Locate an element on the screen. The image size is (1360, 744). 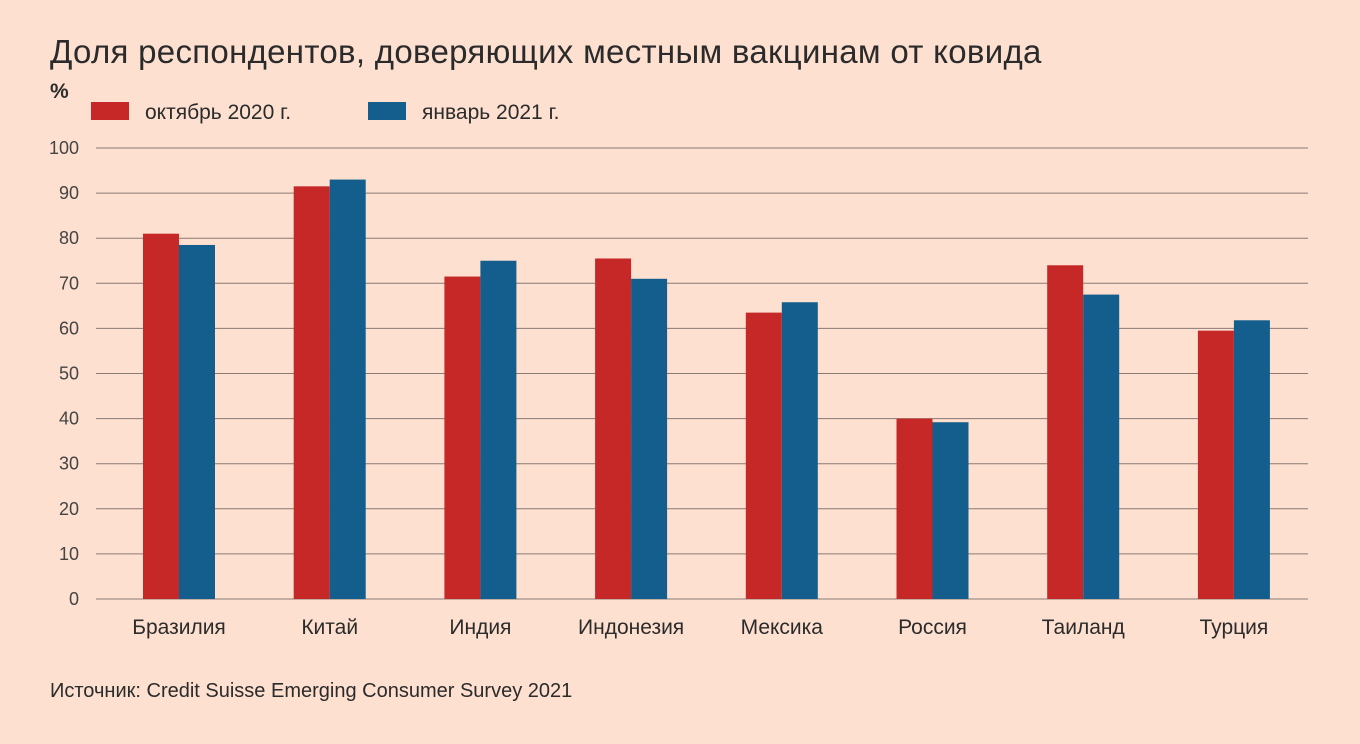
legend: октябрь 2020 г. январь 2021 г. is located at coordinates (325, 112).